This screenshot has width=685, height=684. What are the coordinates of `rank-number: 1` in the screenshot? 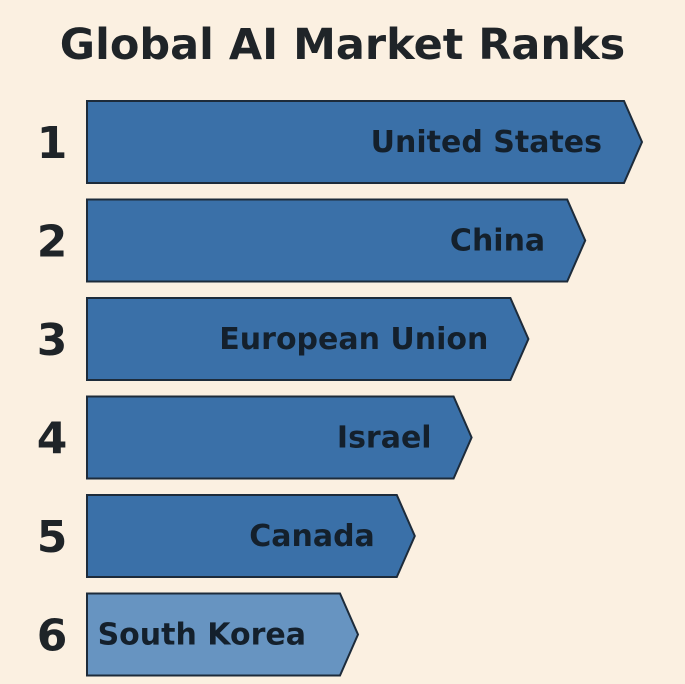 It's located at (52, 143).